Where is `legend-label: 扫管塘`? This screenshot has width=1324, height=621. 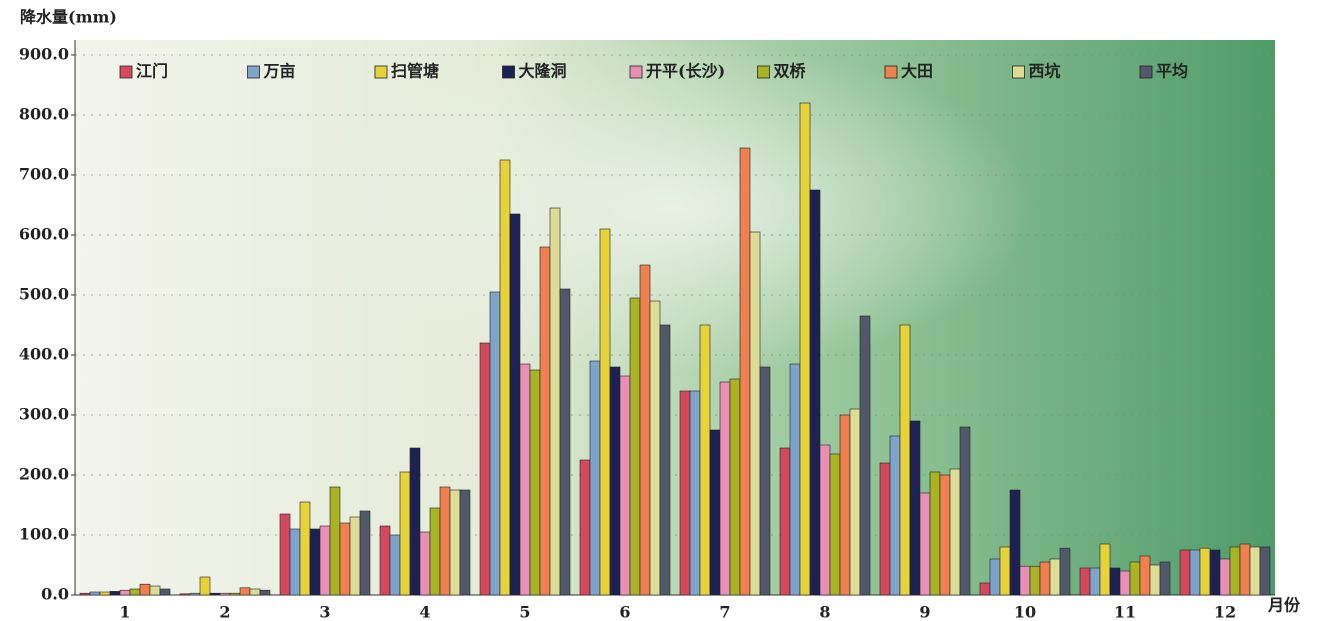 legend-label: 扫管塘 is located at coordinates (415, 71).